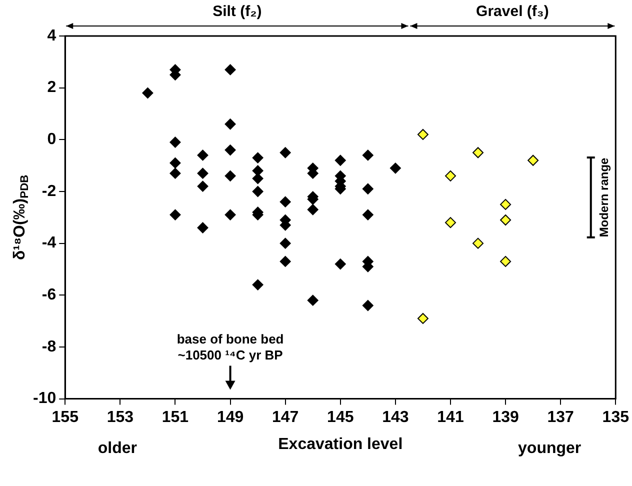 Image resolution: width=632 pixels, height=486 pixels. What do you see at coordinates (49, 243) in the screenshot?
I see `y-tick-label: -4` at bounding box center [49, 243].